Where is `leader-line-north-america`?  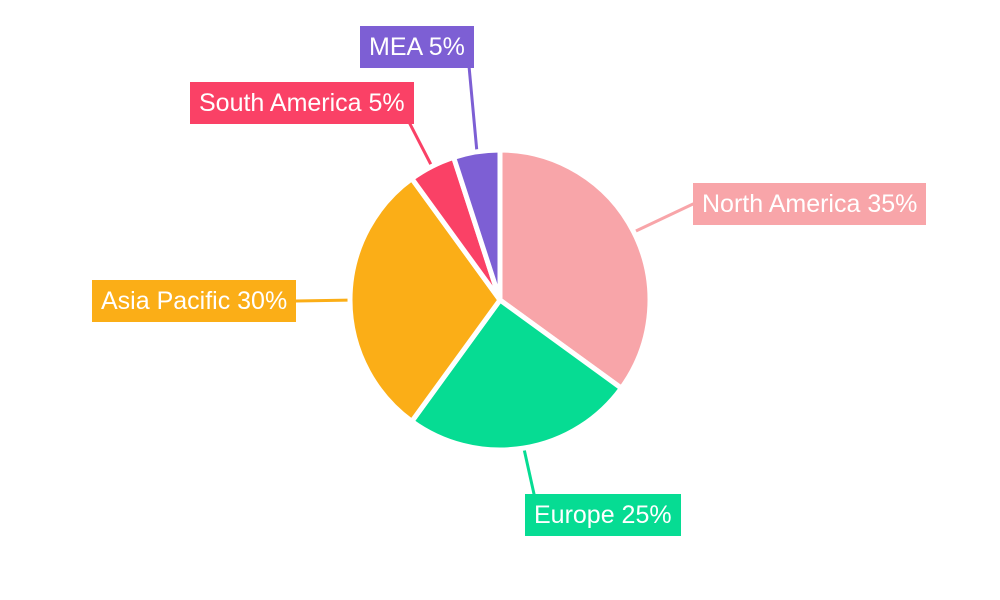 leader-line-north-america is located at coordinates (660, 219).